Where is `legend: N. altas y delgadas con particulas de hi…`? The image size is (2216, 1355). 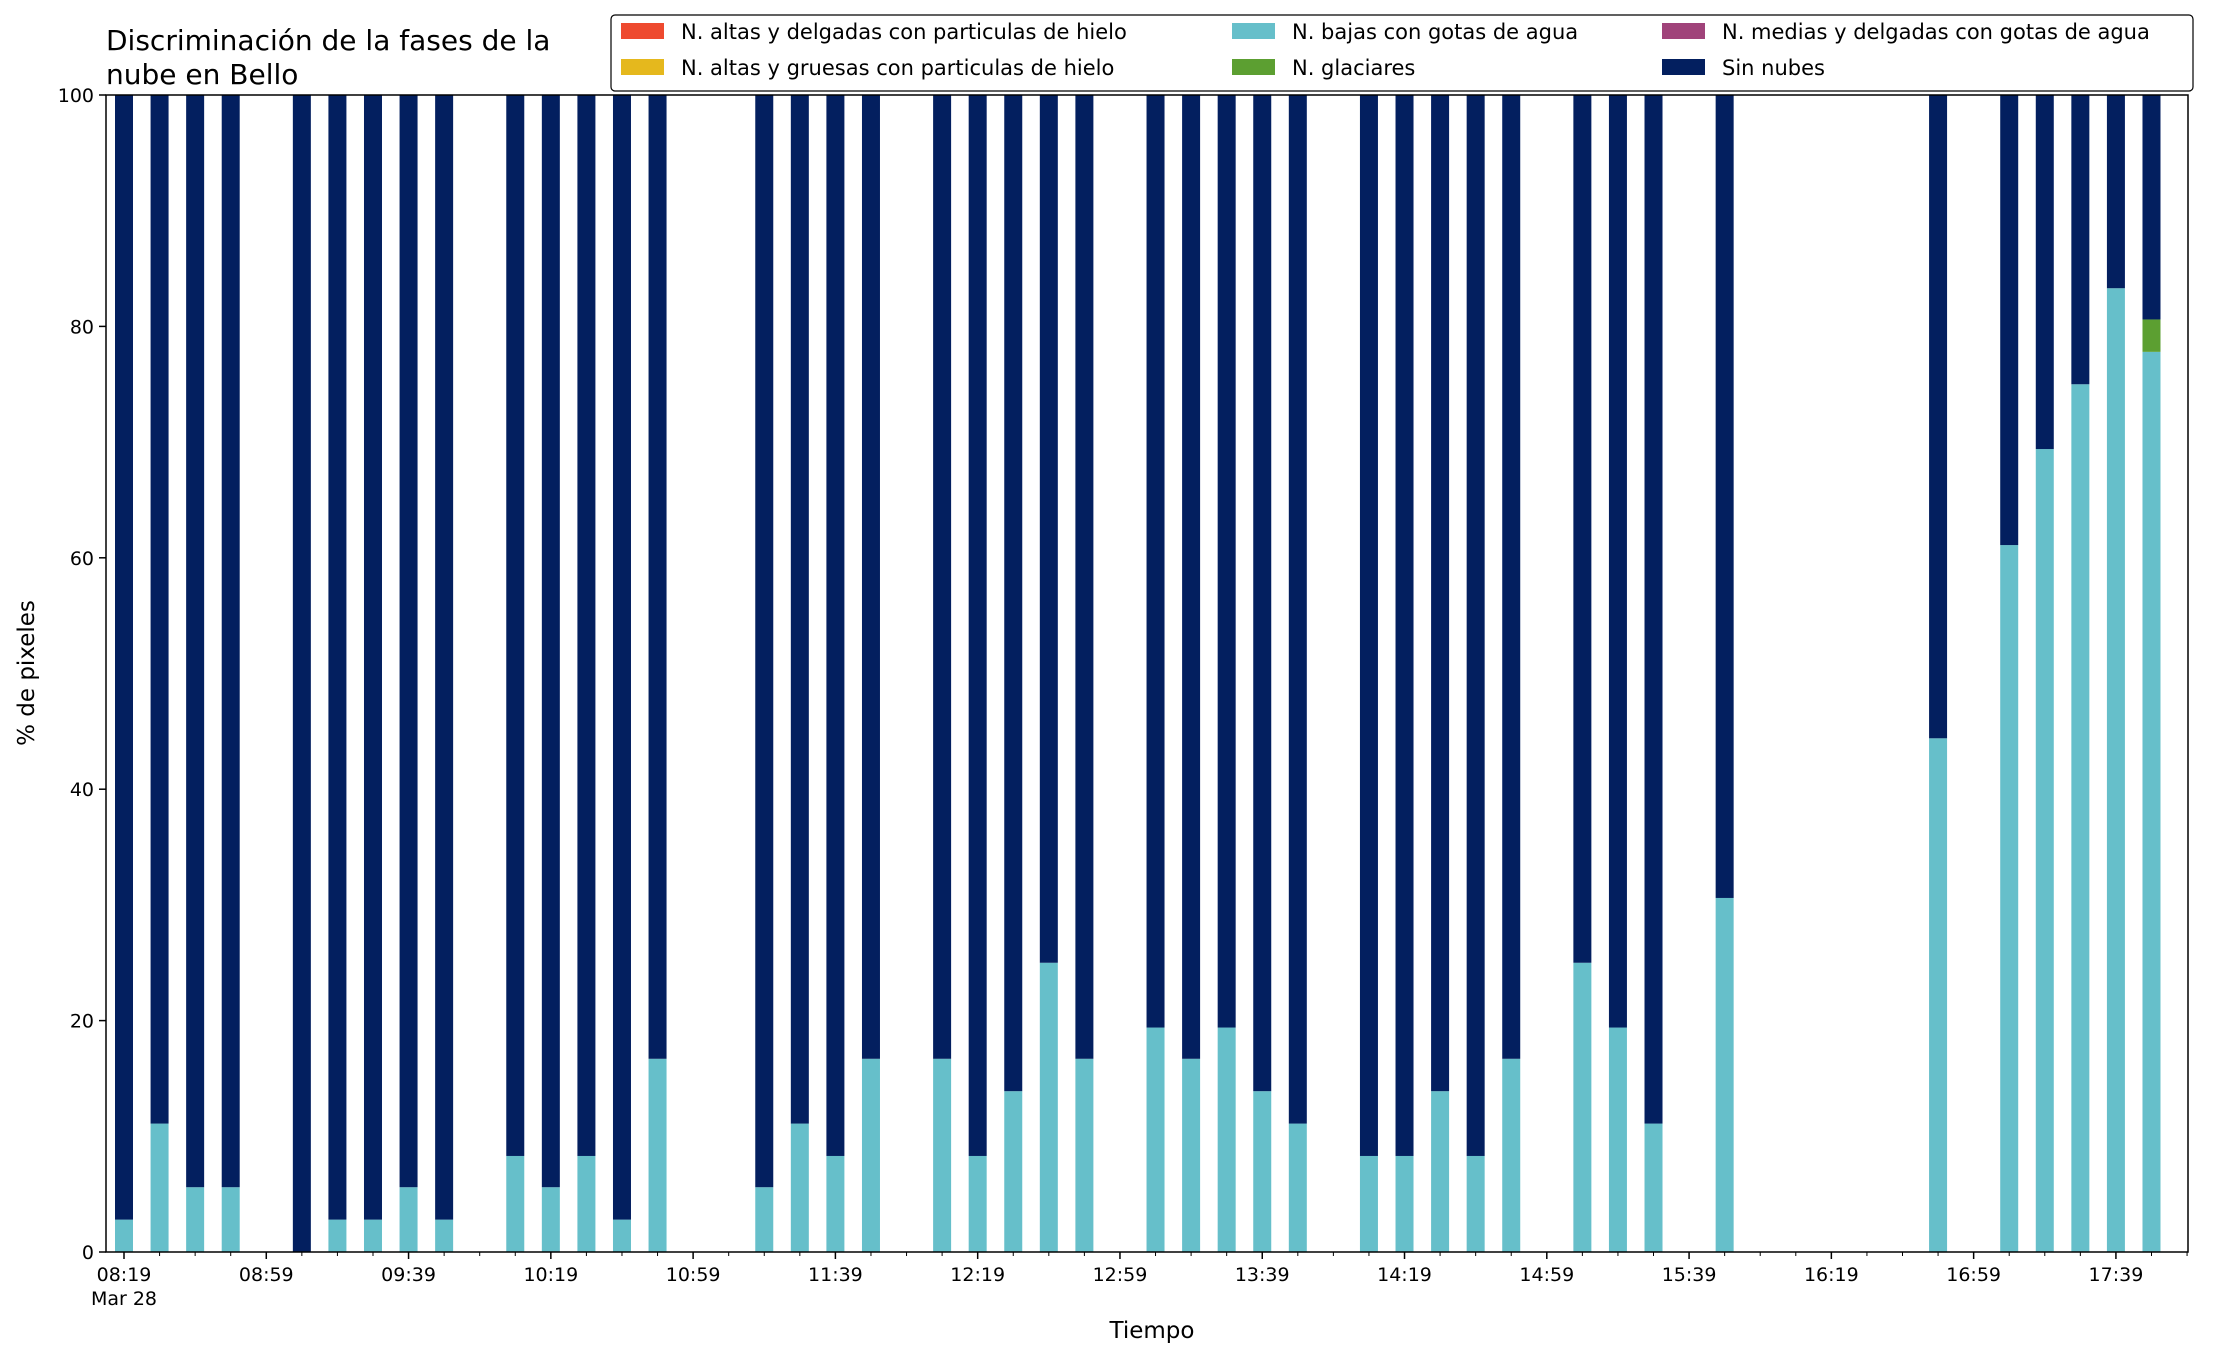
legend: N. altas y delgadas con particulas de hi… is located at coordinates (1402, 53).